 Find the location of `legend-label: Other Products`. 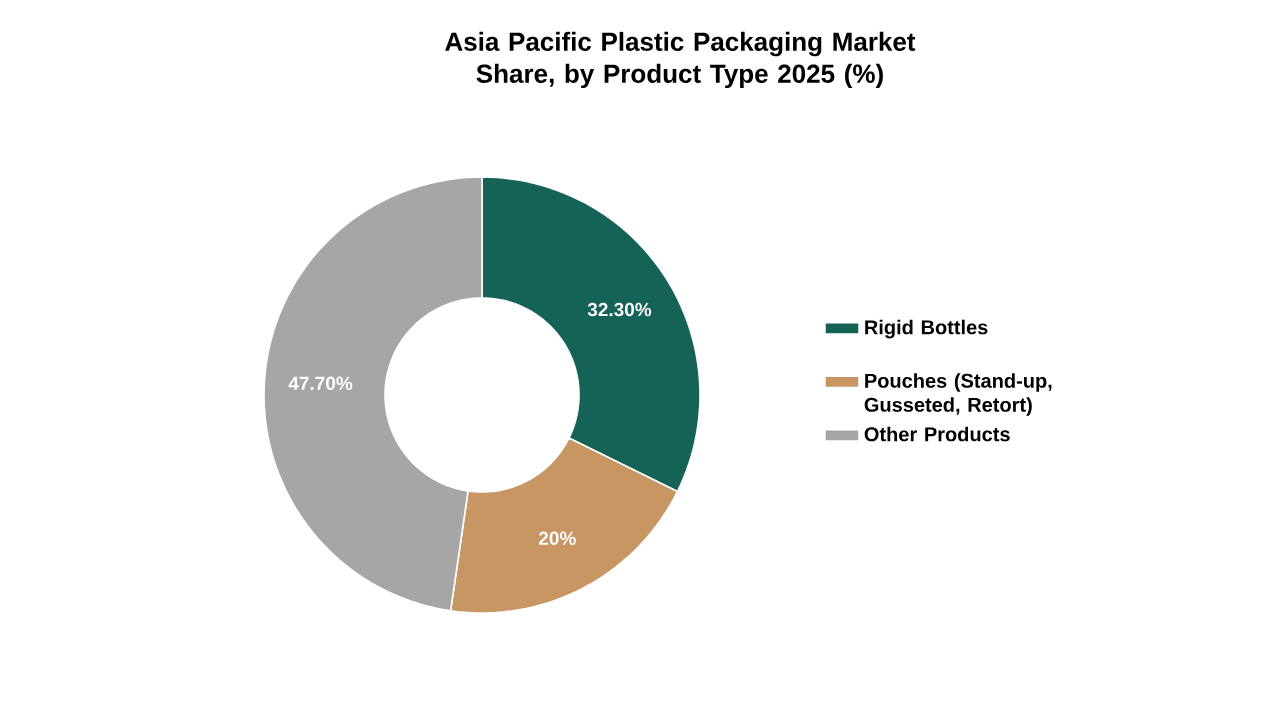

legend-label: Other Products is located at coordinates (937, 434).